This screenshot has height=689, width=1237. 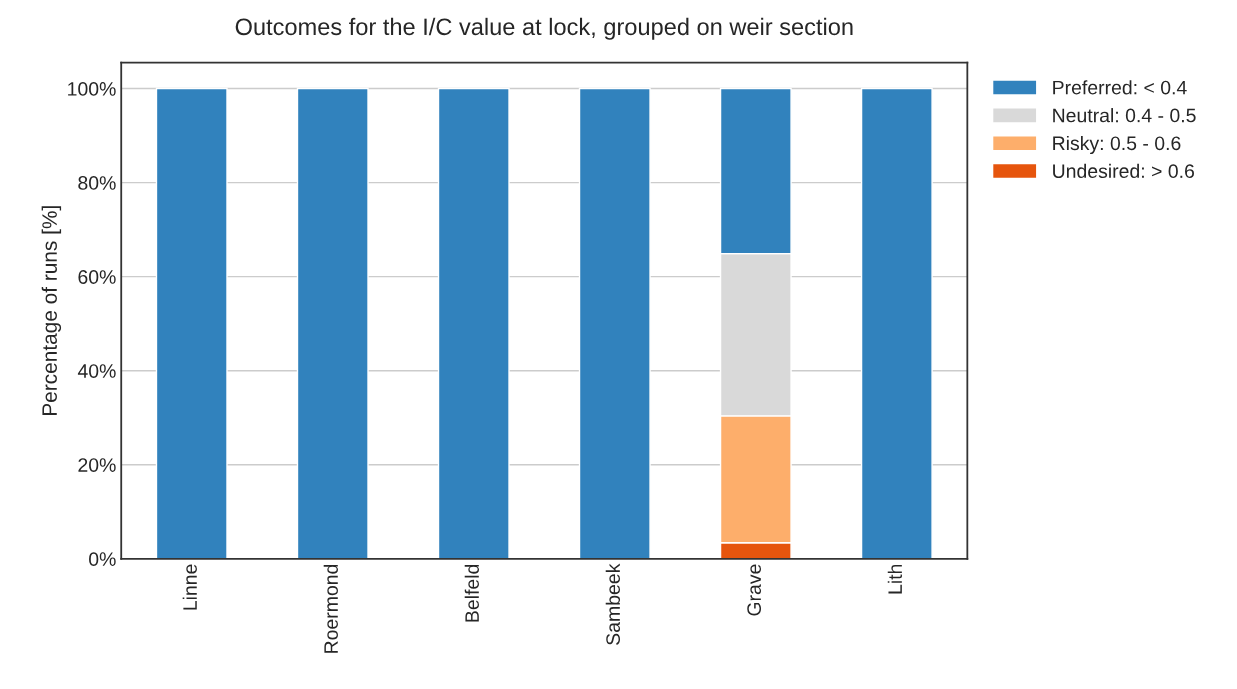 I want to click on y-tick-label: 40%, so click(x=96, y=371).